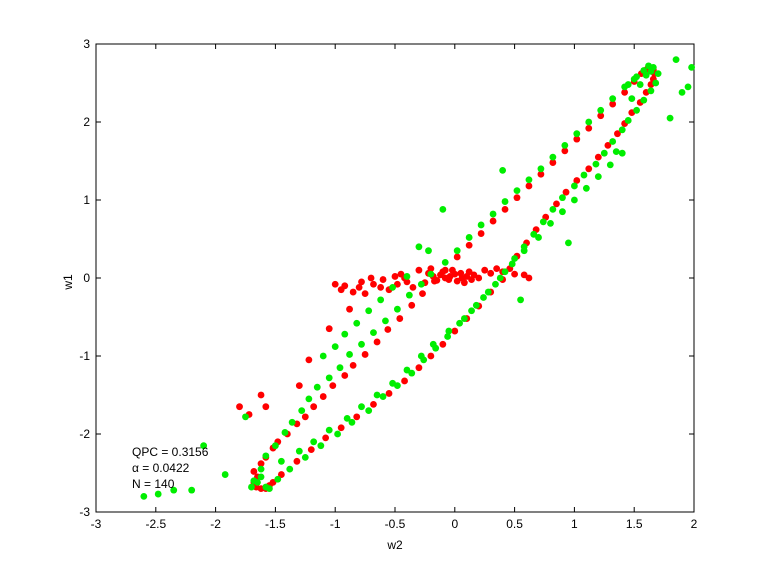  Describe the element at coordinates (454, 524) in the screenshot. I see `x-tick-label: 0` at that location.